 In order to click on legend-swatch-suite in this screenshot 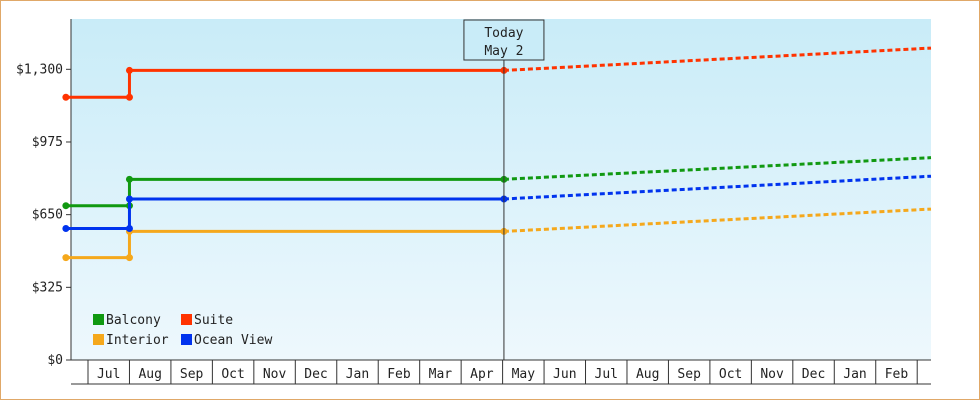, I will do `click(186, 319)`.